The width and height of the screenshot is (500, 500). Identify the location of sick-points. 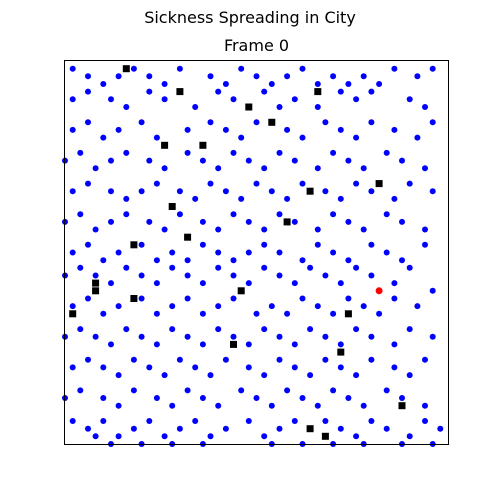
(379, 291).